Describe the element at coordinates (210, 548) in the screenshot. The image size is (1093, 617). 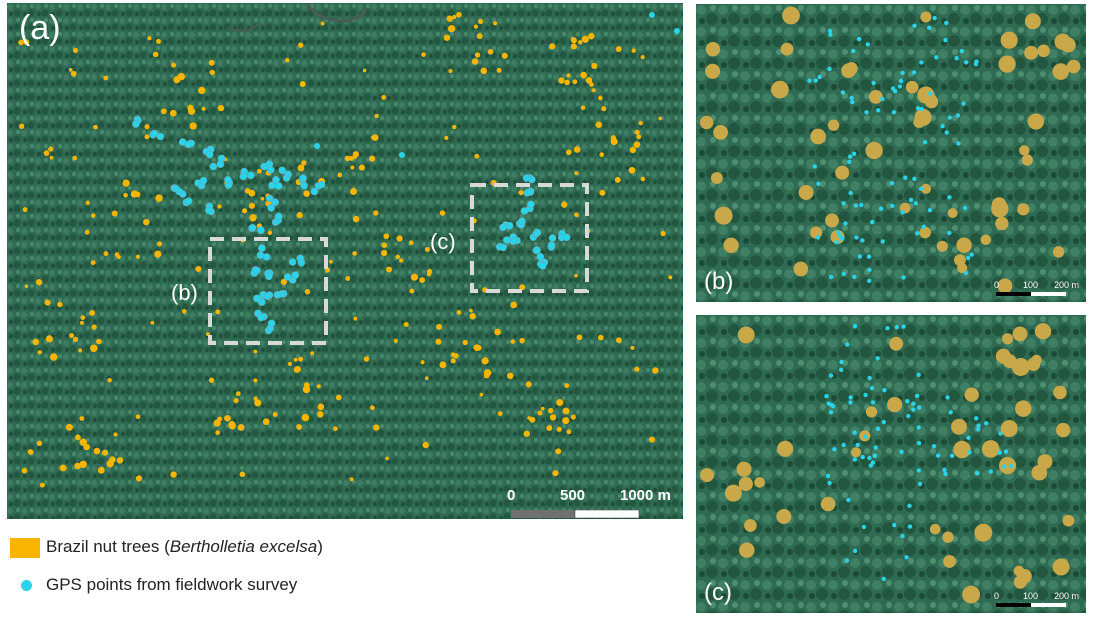
I see `legend-item-brazil-nut: Brazil nut trees (Bertholletia excelsa)` at that location.